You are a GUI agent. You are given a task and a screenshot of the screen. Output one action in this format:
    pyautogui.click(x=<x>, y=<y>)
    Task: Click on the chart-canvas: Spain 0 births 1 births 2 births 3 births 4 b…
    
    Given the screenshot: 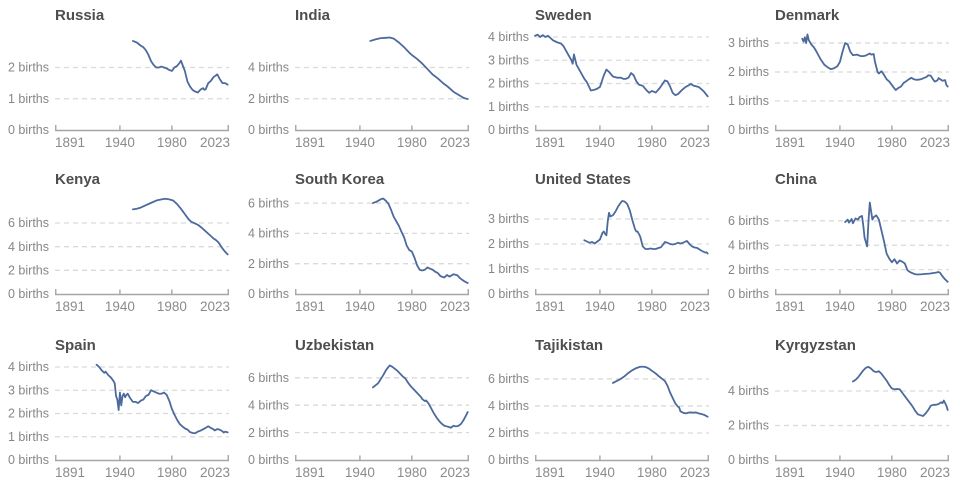 What is the action you would take?
    pyautogui.click(x=119, y=408)
    